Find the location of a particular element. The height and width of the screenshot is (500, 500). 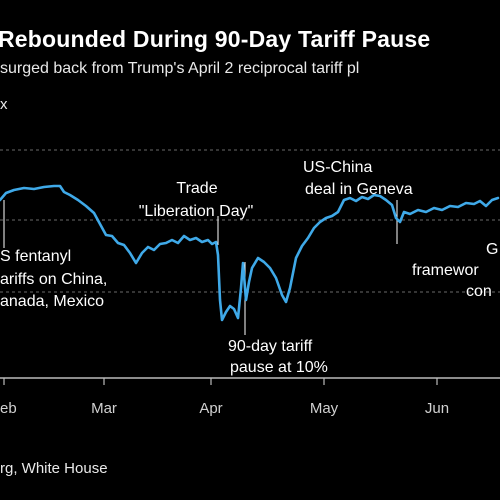

x-tick-label-3: May is located at coordinates (324, 408).